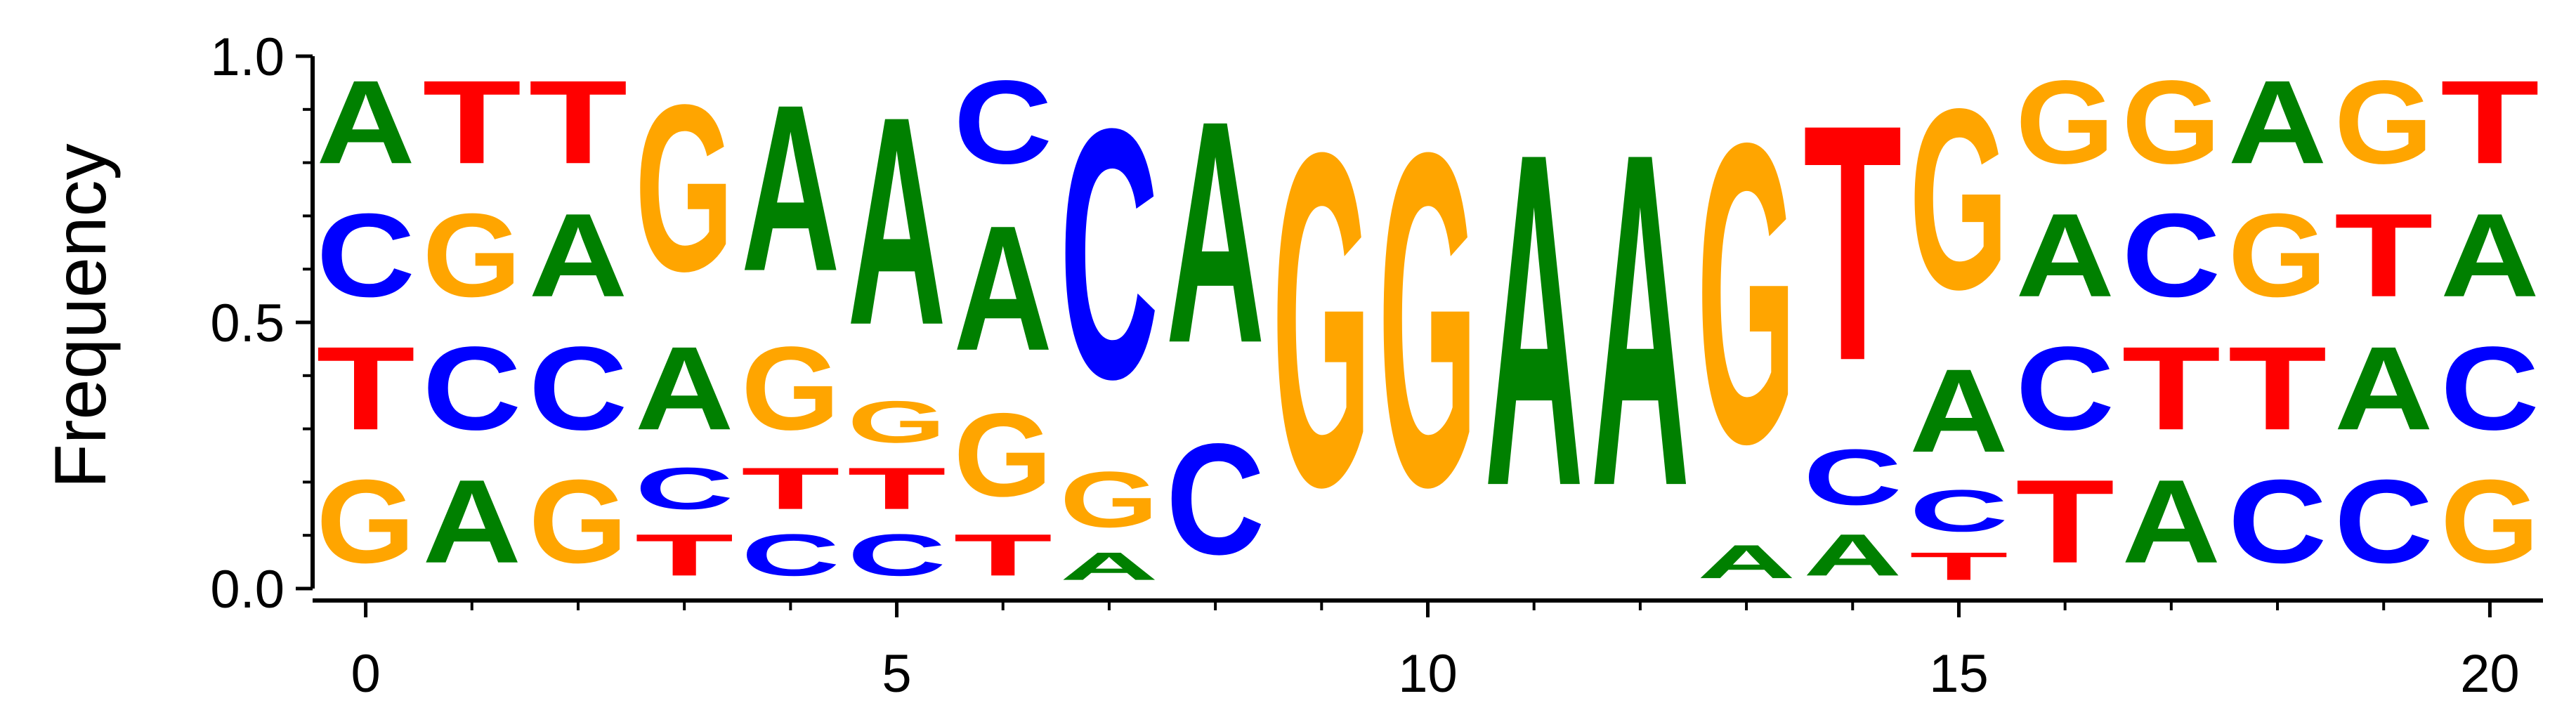 Image resolution: width=2576 pixels, height=722 pixels. What do you see at coordinates (896, 421) in the screenshot?
I see `logo-letter-G-pos-5: G` at bounding box center [896, 421].